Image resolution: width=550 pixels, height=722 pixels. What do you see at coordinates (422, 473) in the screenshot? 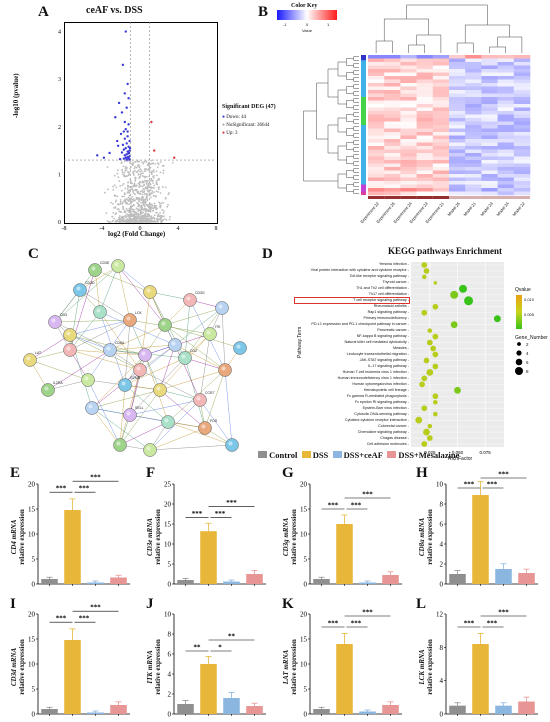
I see `panel-label-h: H` at bounding box center [422, 473].